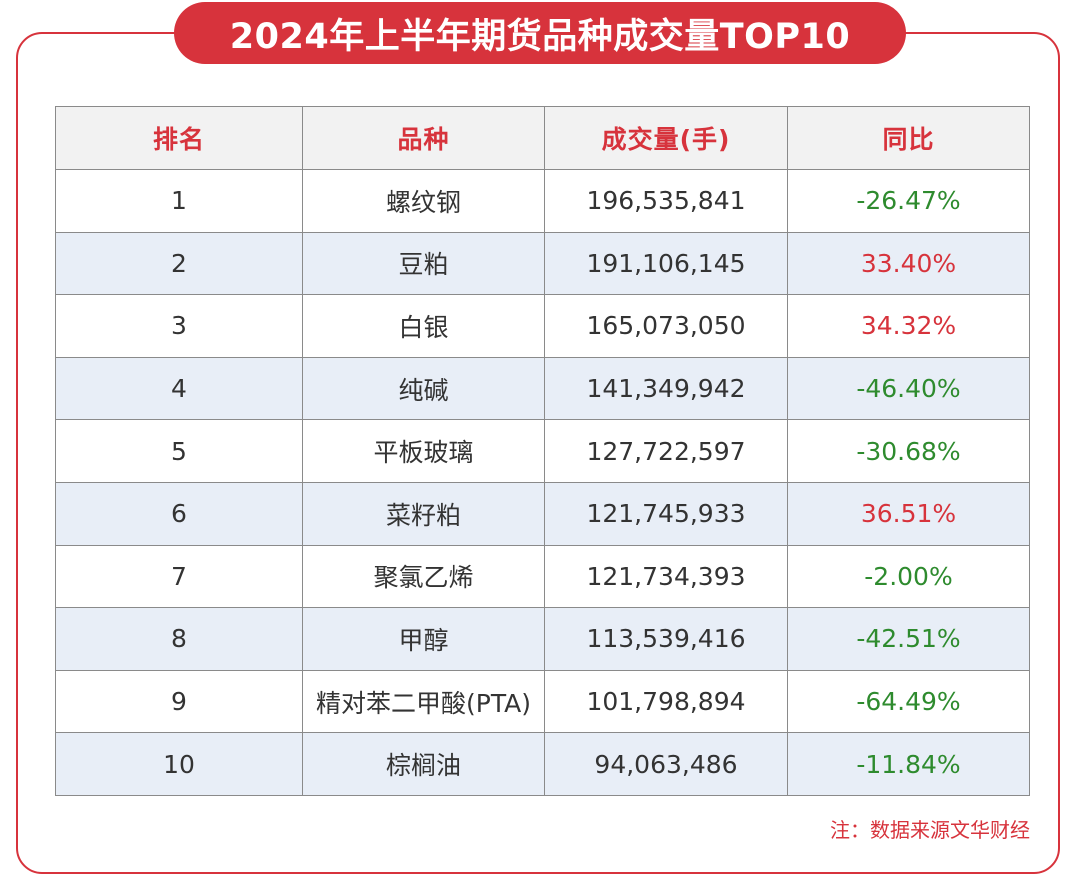 The image size is (1080, 892). Describe the element at coordinates (423, 639) in the screenshot. I see `name-cell: 甲醇` at that location.